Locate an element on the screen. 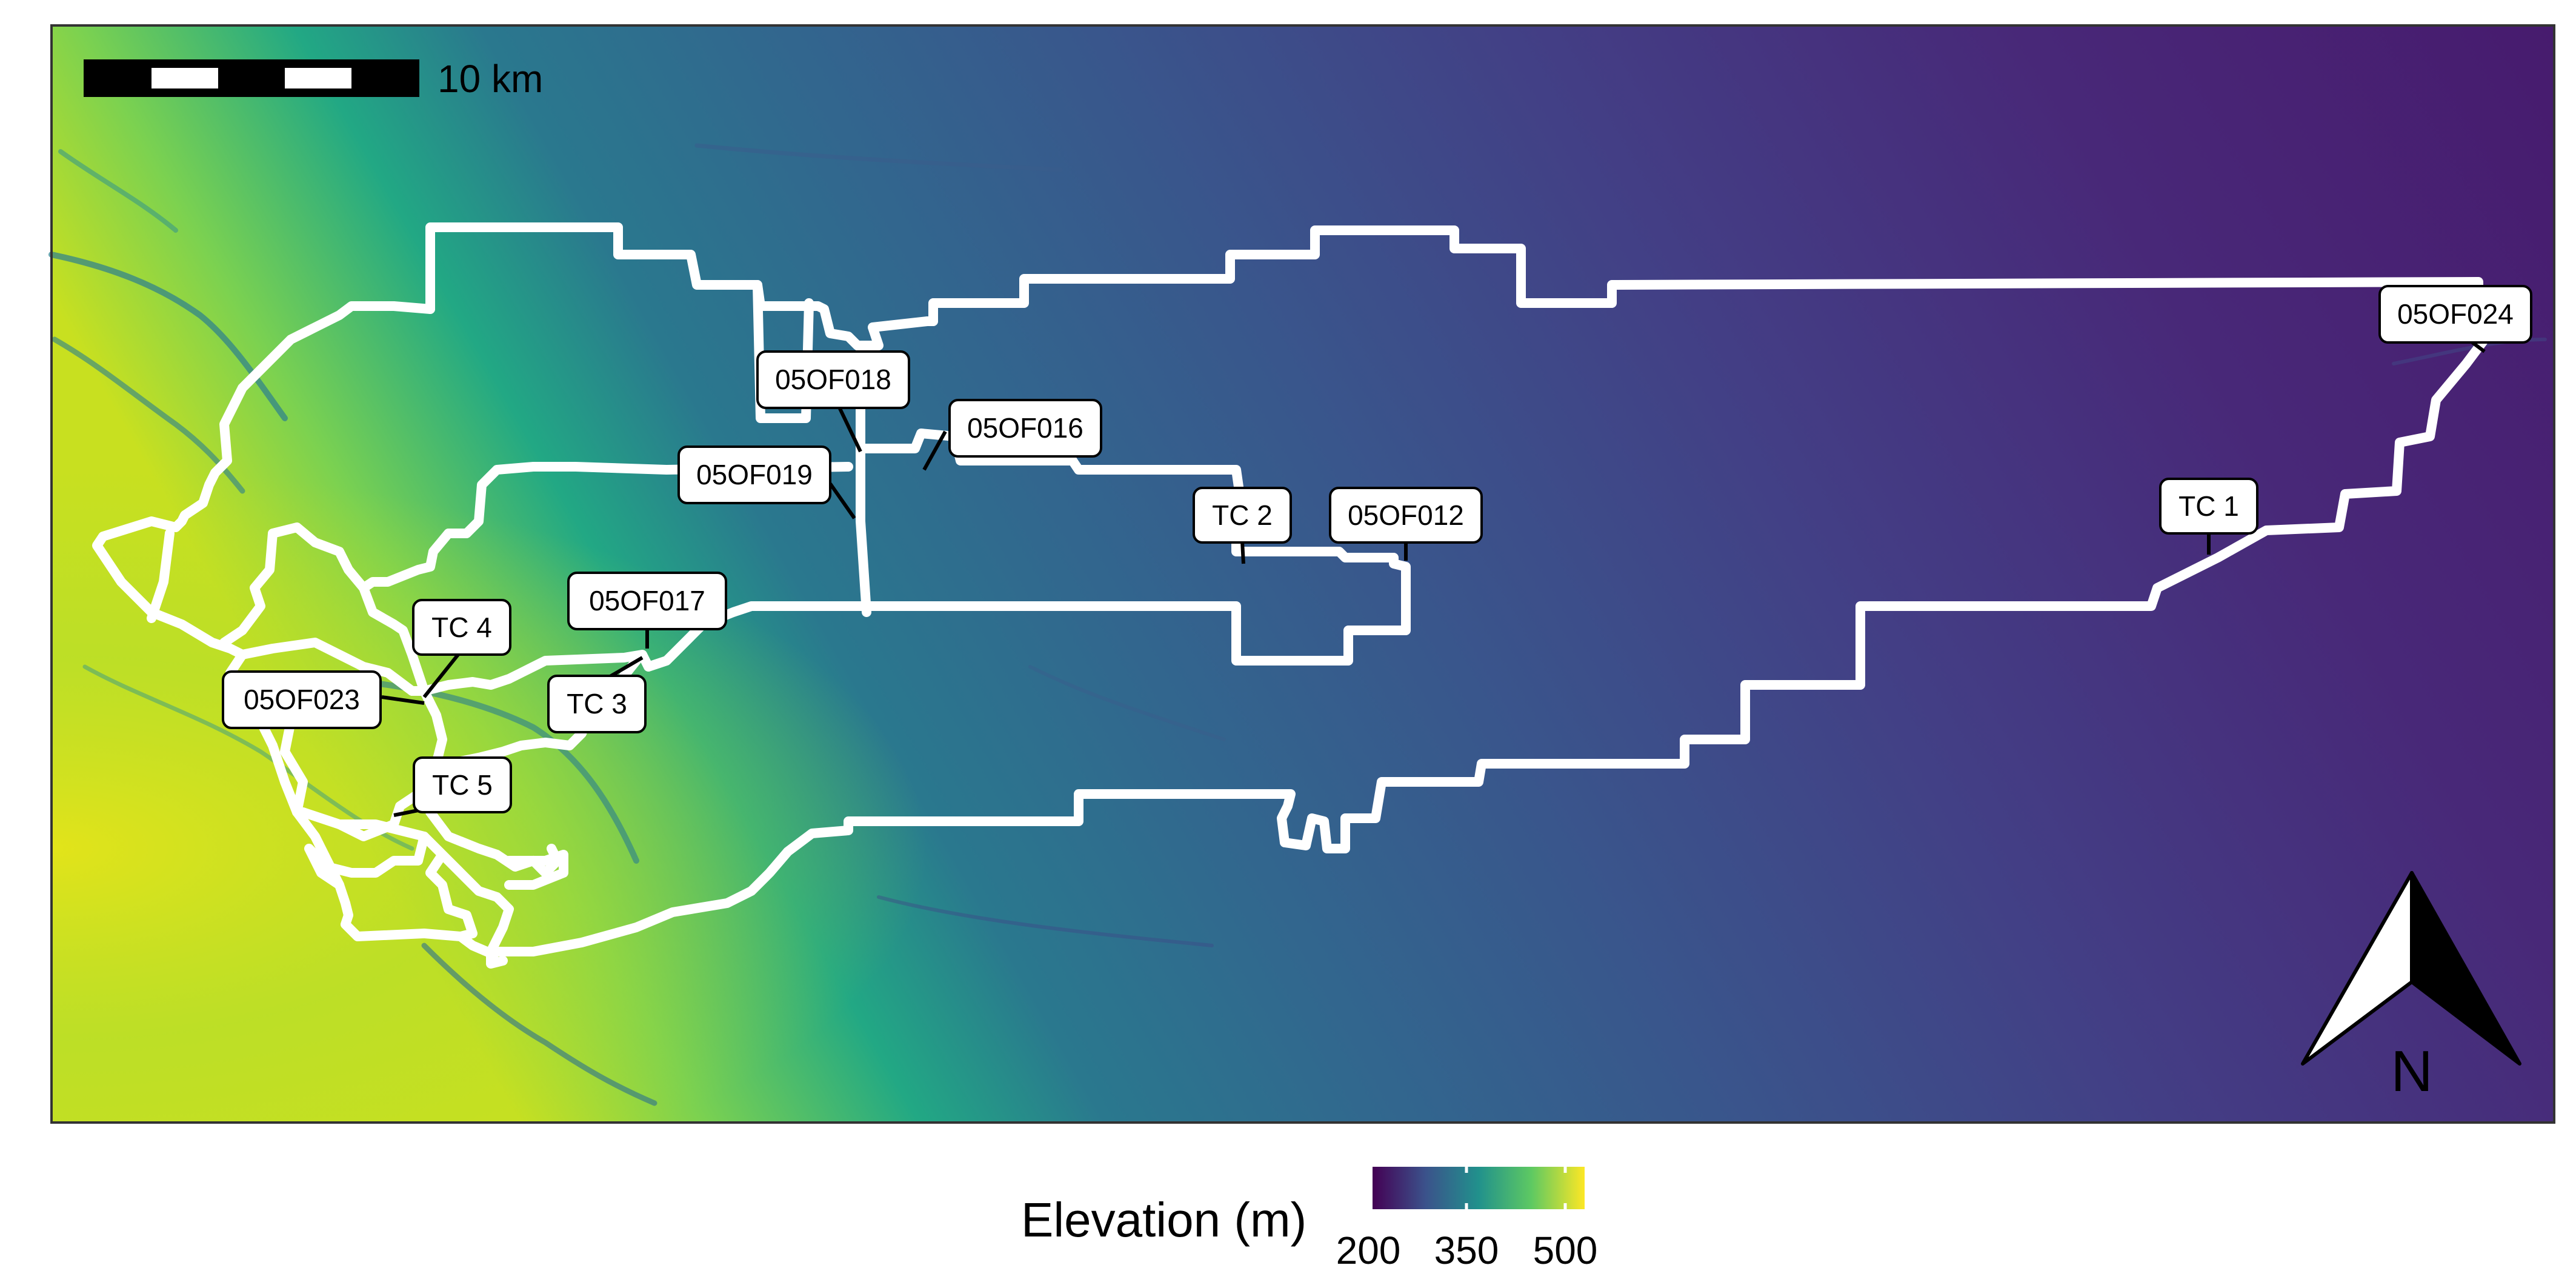 The width and height of the screenshot is (2576, 1288). scale-bar: 10 km is located at coordinates (313, 79).